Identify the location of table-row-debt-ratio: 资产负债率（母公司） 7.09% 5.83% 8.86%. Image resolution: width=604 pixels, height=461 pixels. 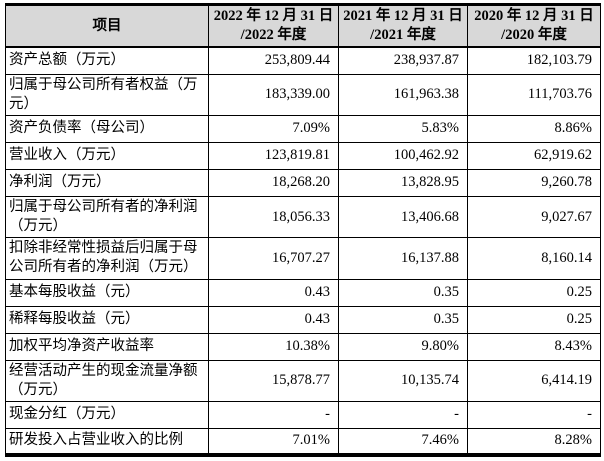
(303, 129).